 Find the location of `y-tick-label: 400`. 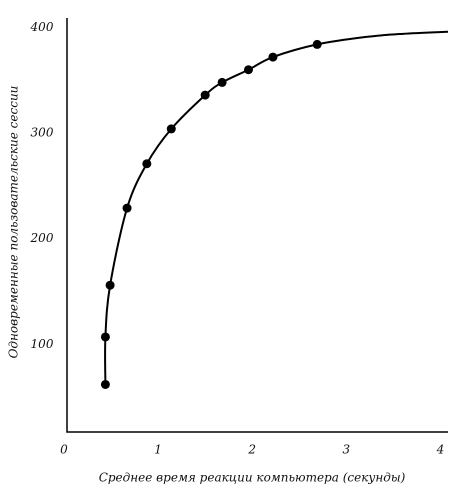

y-tick-label: 400 is located at coordinates (42, 27).